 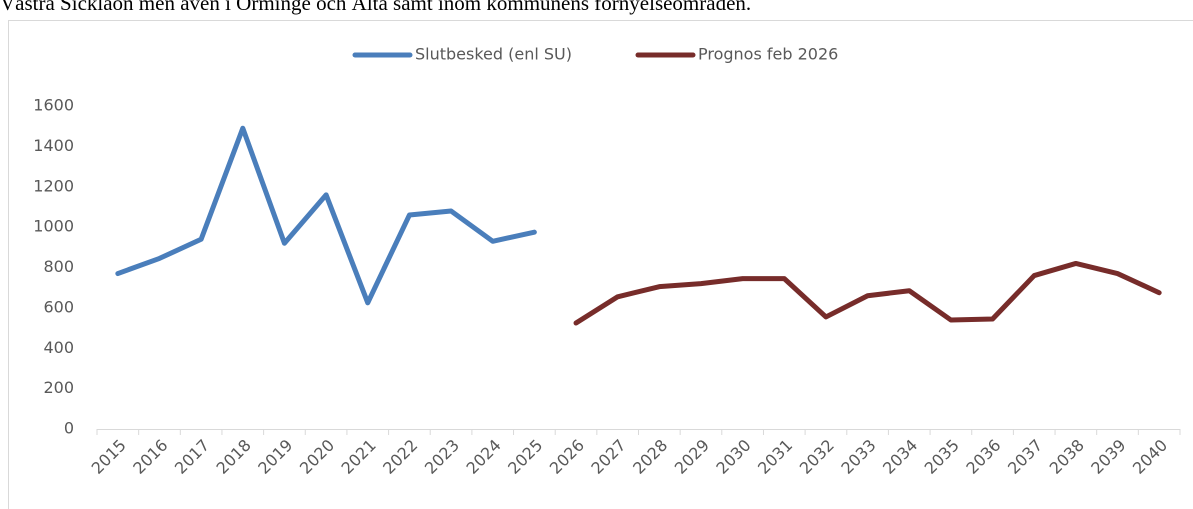 I want to click on x-tick-label: 2021, so click(x=359, y=457).